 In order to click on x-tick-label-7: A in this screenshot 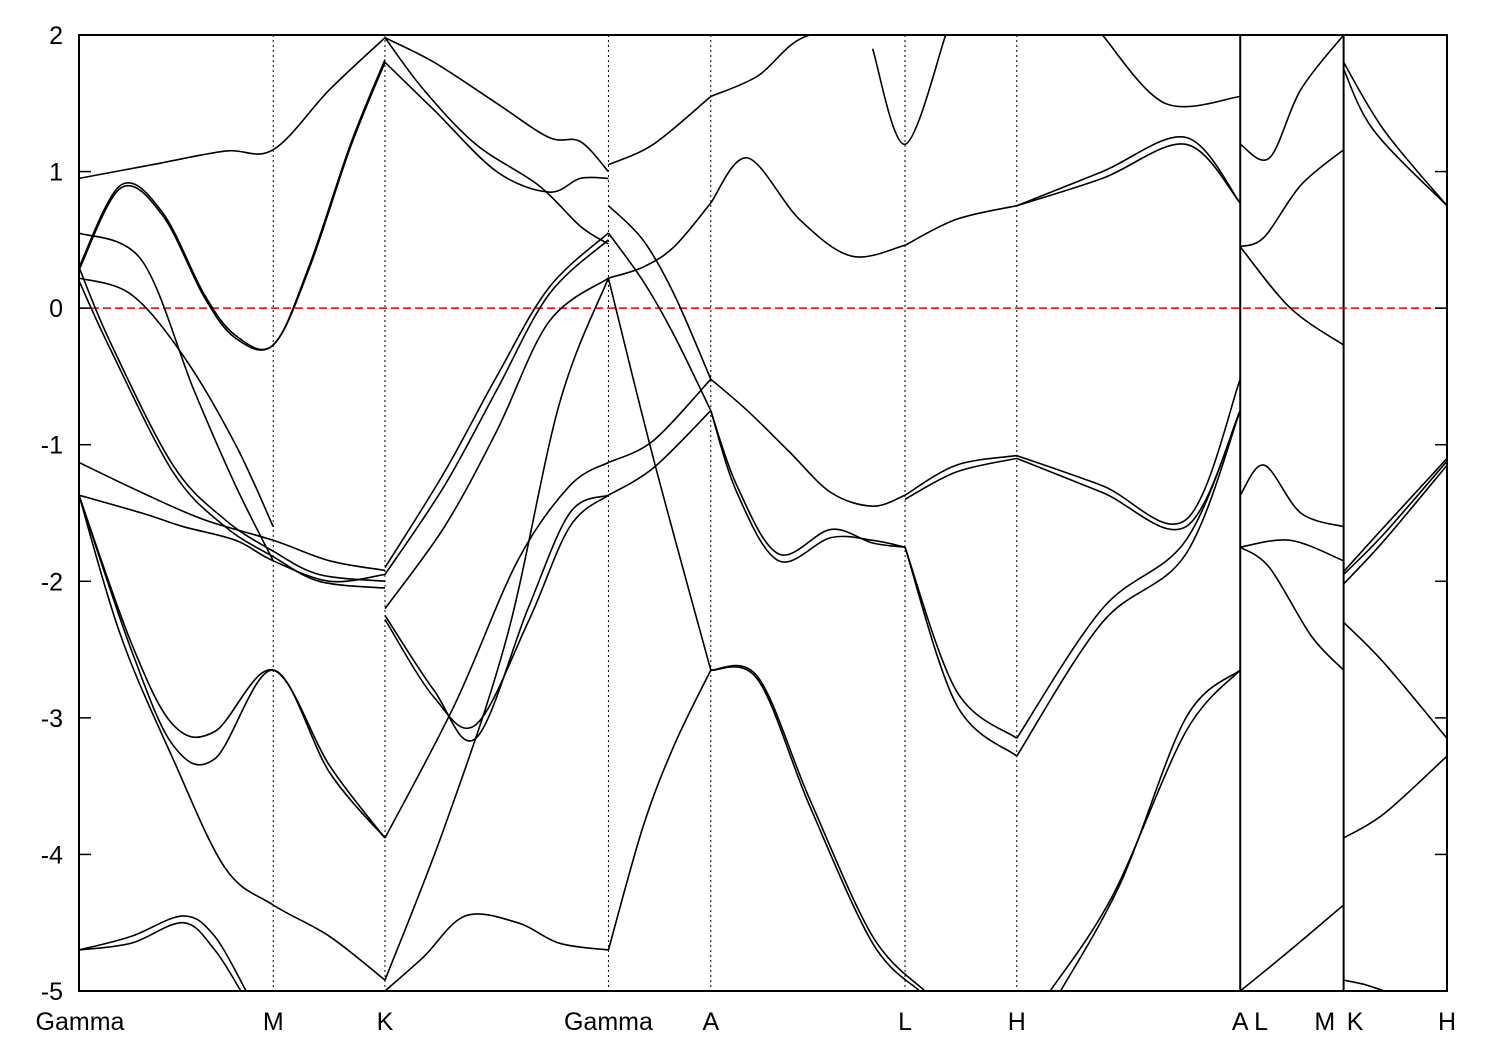, I will do `click(1240, 1022)`.